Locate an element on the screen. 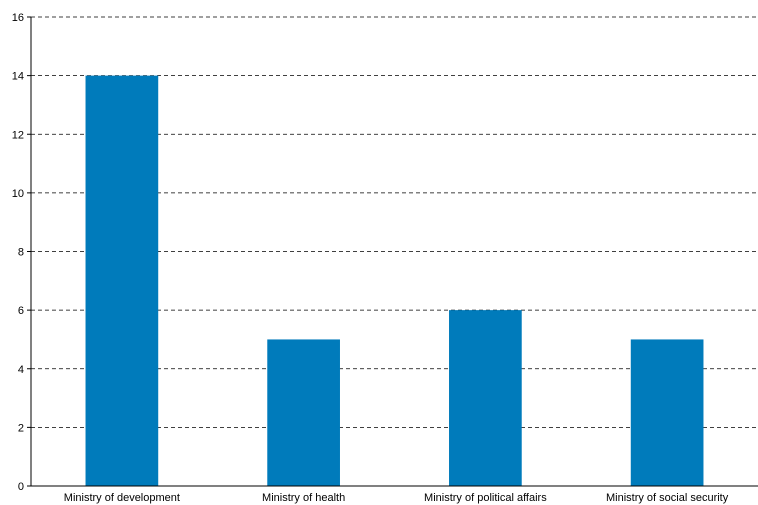  y-tick-label: 12 is located at coordinates (18, 135).